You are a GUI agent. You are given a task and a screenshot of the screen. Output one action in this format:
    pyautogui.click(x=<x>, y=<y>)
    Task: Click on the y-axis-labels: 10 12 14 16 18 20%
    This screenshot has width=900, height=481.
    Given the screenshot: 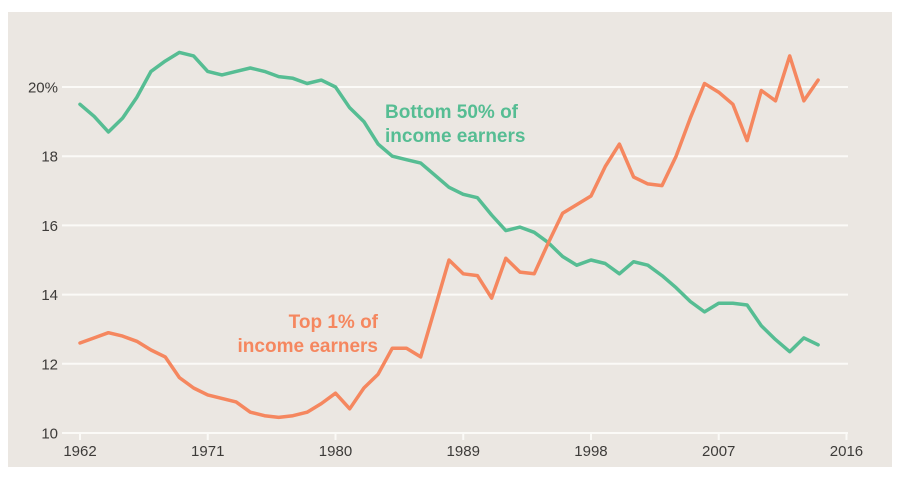 What is the action you would take?
    pyautogui.click(x=43, y=261)
    